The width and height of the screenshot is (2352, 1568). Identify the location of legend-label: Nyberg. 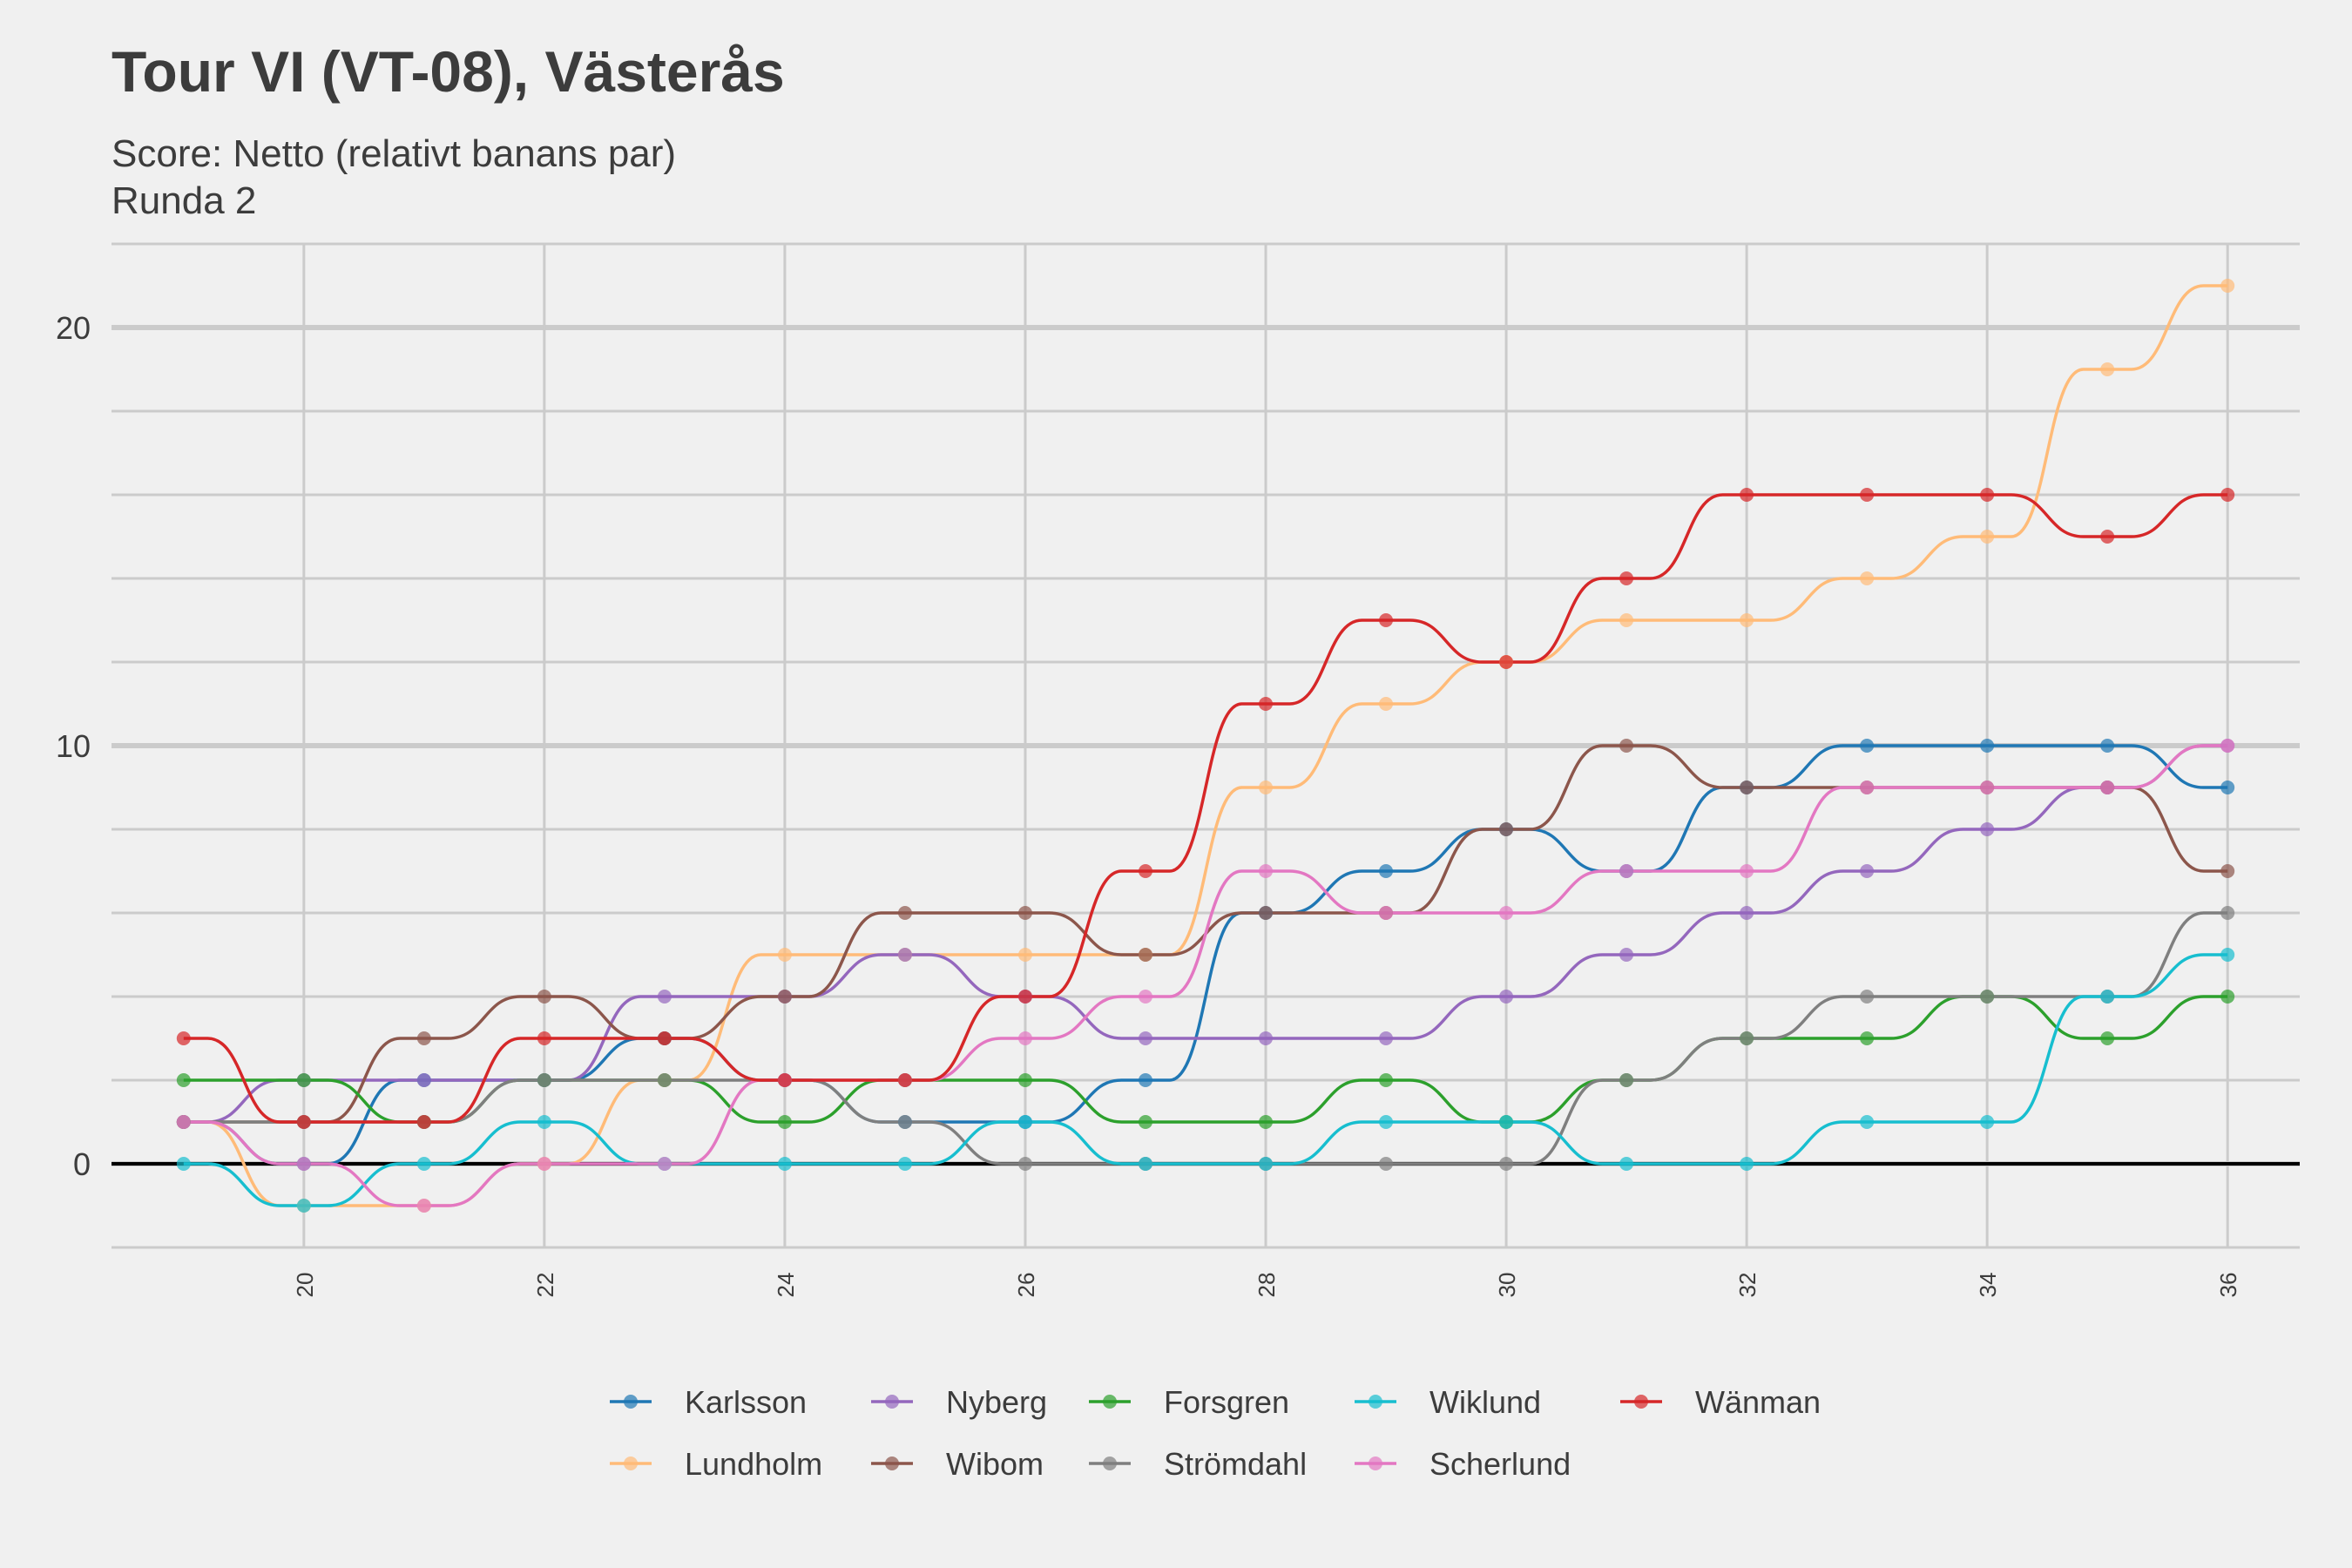
(996, 1402).